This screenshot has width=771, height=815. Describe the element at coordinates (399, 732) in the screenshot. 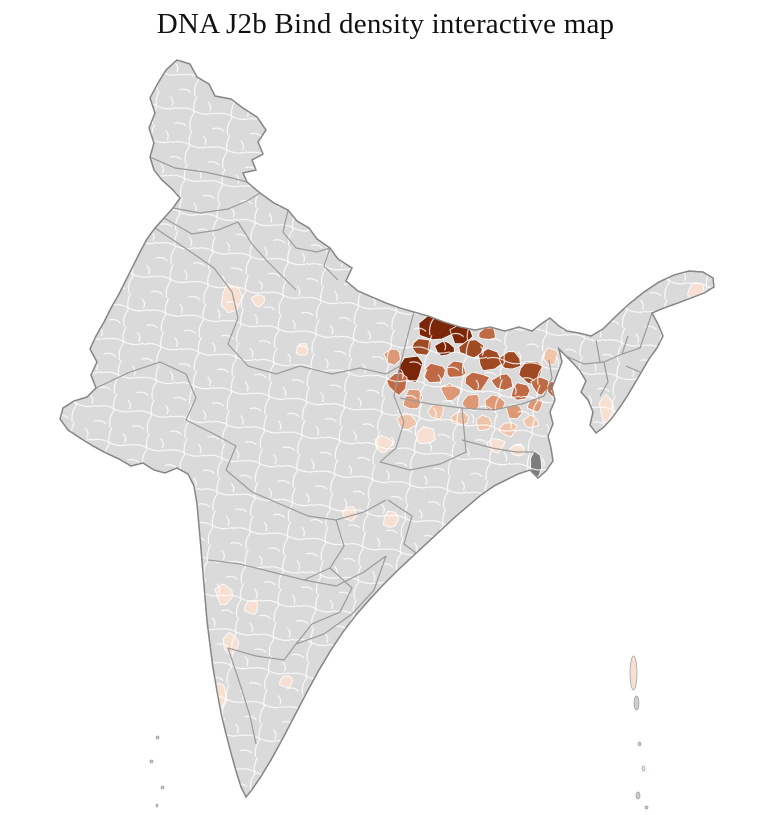

I see `islands` at that location.